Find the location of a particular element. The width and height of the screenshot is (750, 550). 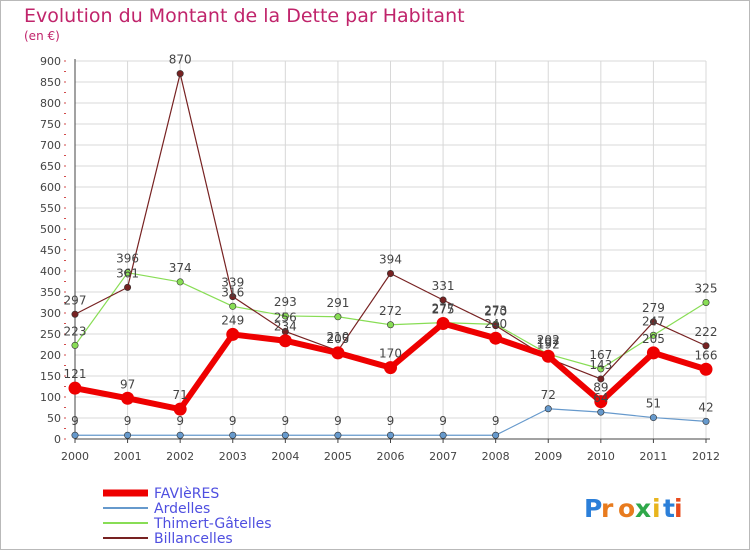

y-tick-label: 350 is located at coordinates (50, 292).